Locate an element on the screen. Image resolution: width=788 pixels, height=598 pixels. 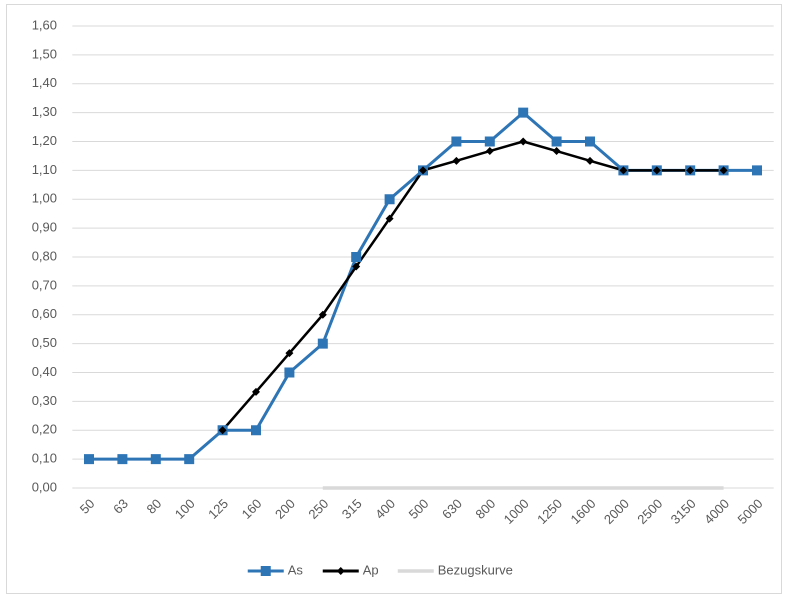
y-tick-label: 1,00 is located at coordinates (44, 198).